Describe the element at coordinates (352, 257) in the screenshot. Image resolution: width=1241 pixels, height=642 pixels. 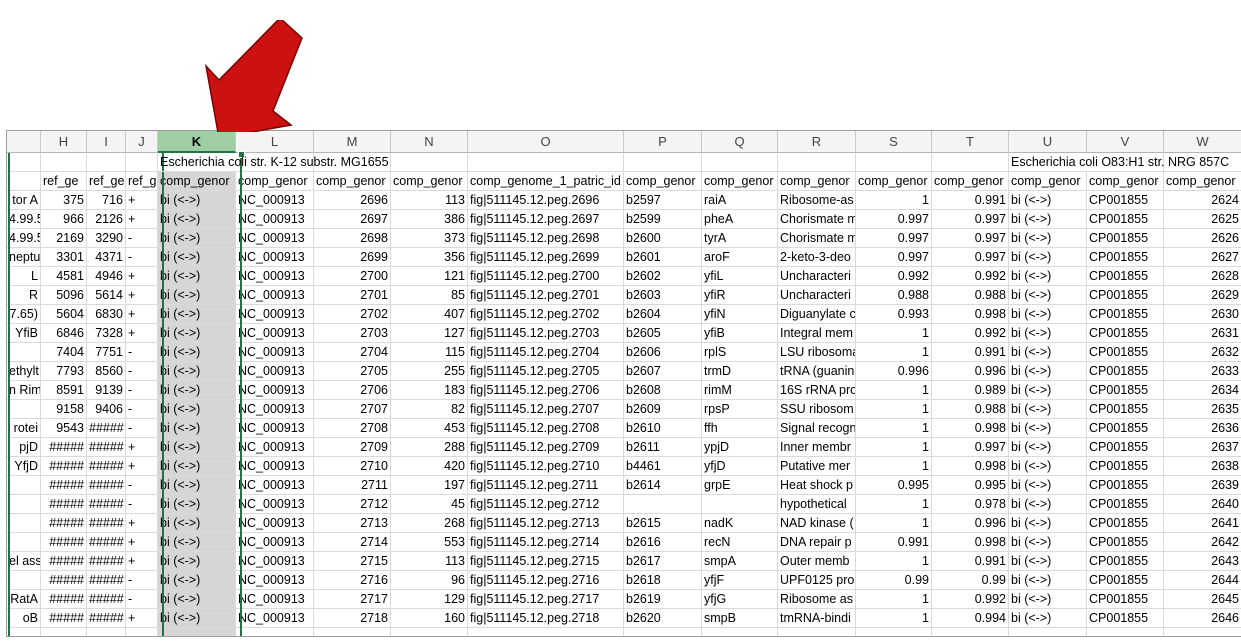
I see `table-cell-m: 2699` at that location.